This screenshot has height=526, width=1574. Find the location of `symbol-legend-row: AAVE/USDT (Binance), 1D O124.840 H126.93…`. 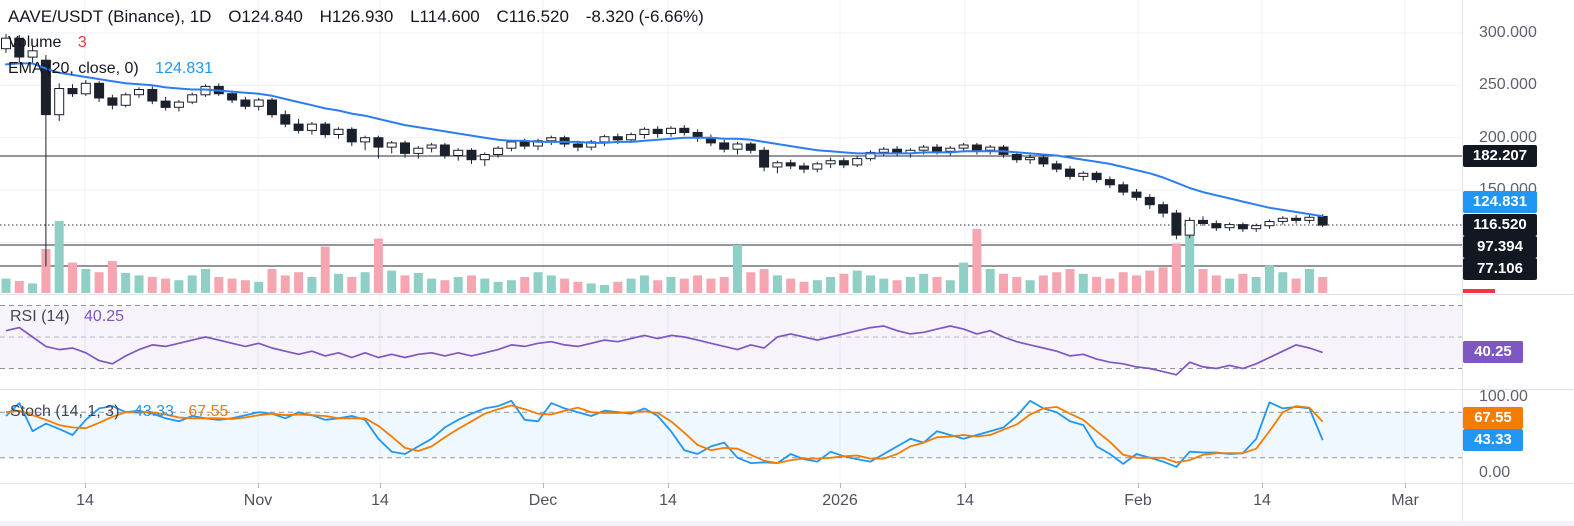

symbol-legend-row: AAVE/USDT (Binance), 1D O124.840 H126.93… is located at coordinates (356, 17).